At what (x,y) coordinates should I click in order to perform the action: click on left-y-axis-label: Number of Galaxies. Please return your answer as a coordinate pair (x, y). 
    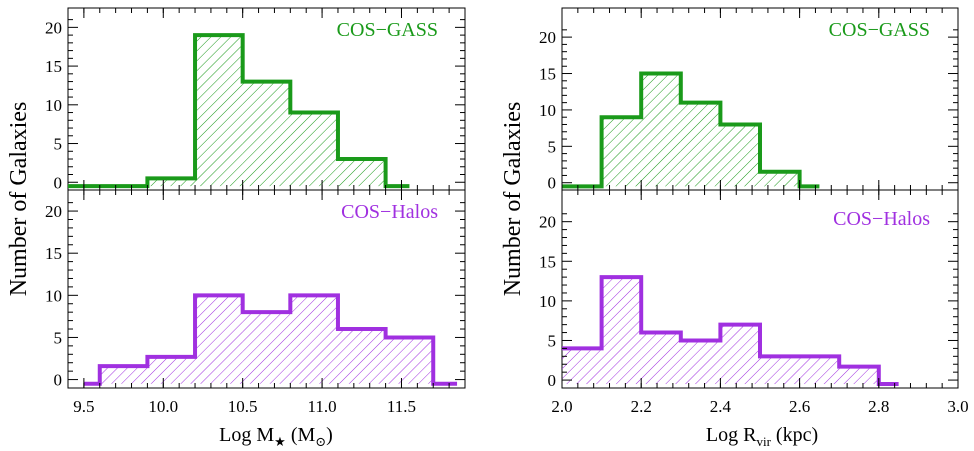
    Looking at the image, I should click on (19, 199).